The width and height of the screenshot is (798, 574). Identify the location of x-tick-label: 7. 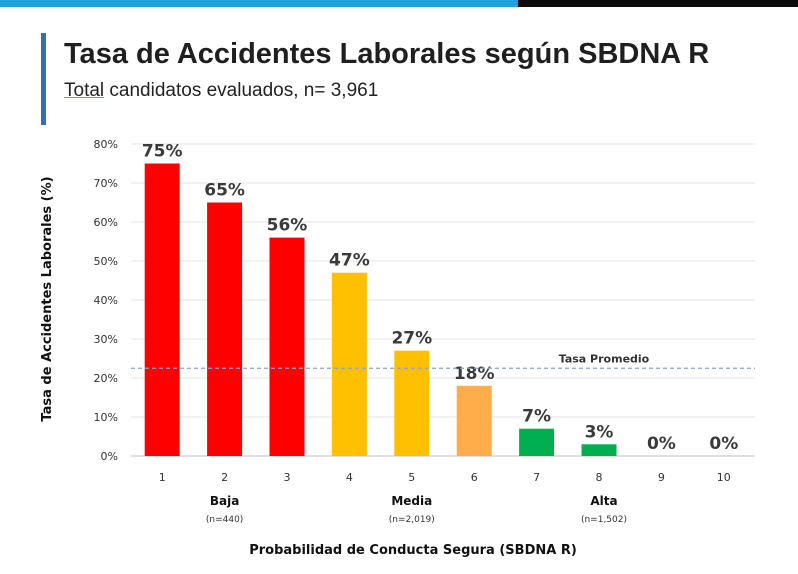
(536, 477).